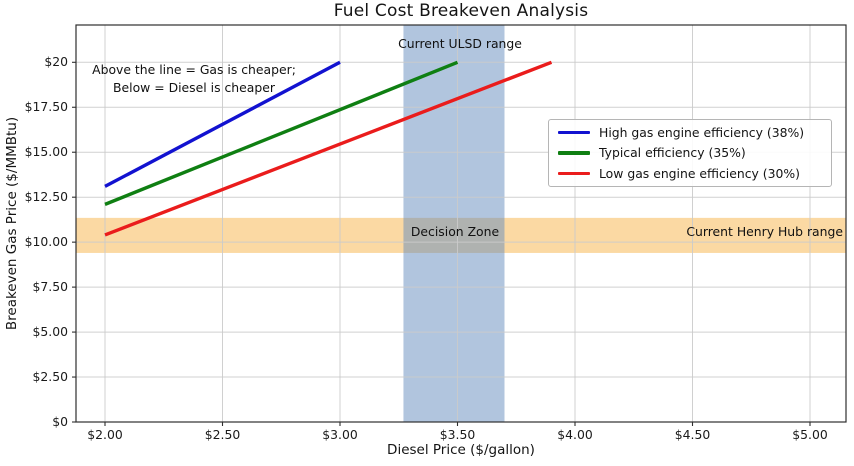  What do you see at coordinates (455, 231) in the screenshot?
I see `decision-zone-label: Decision Zone` at bounding box center [455, 231].